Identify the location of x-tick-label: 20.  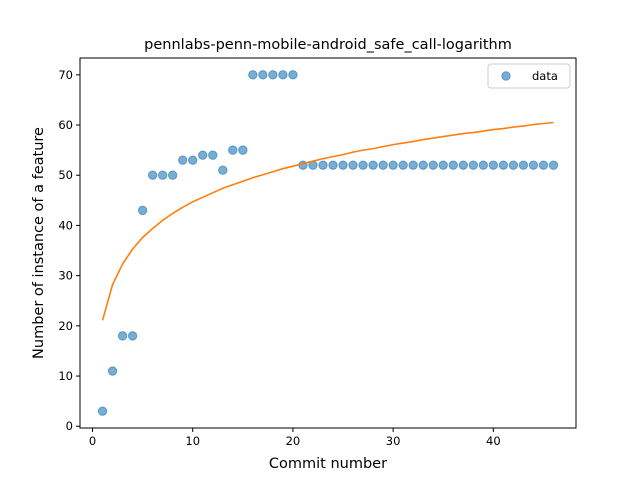
(293, 441).